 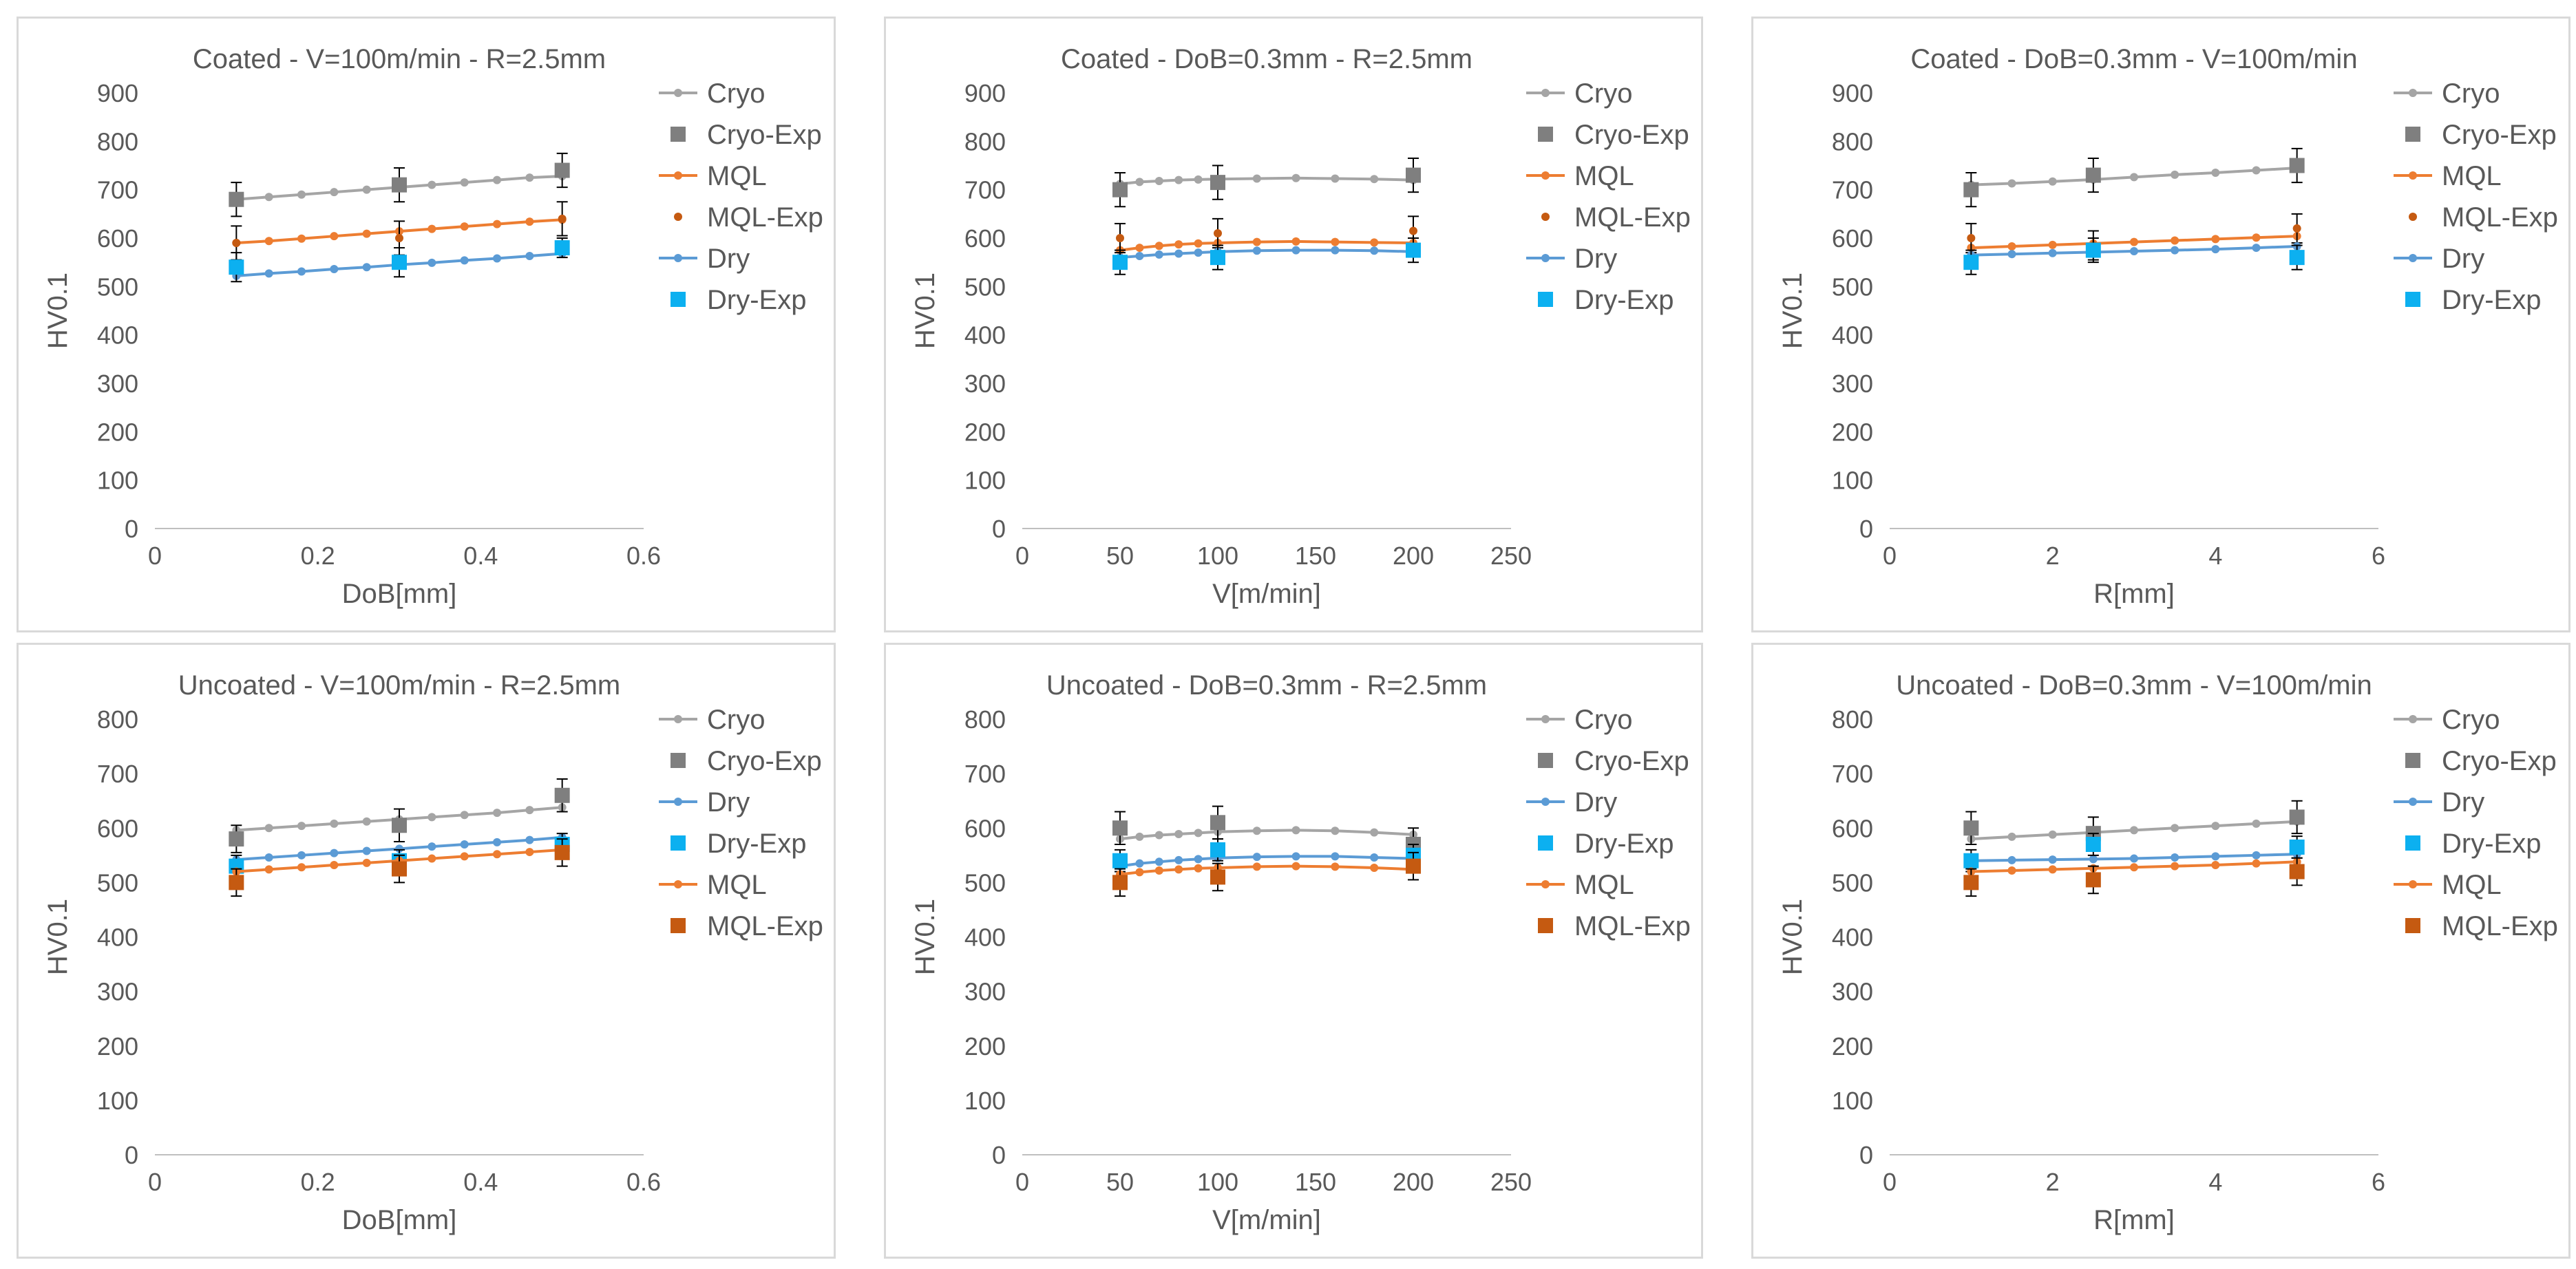 What do you see at coordinates (985, 720) in the screenshot?
I see `y-tick-label: 800` at bounding box center [985, 720].